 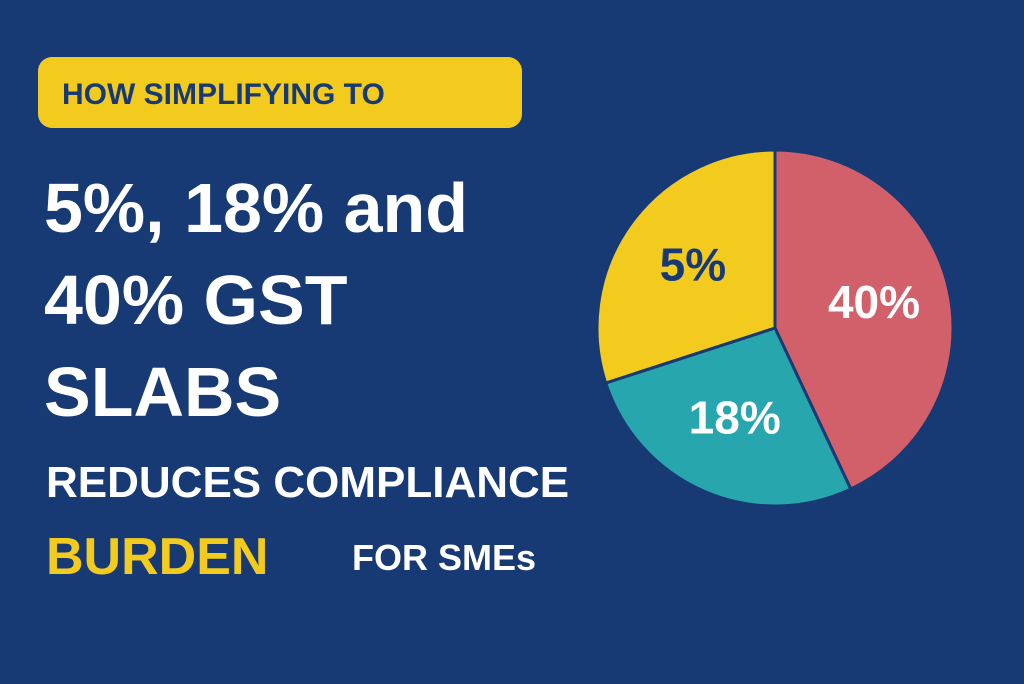 What do you see at coordinates (444, 557) in the screenshot?
I see `tail: FOR SMEs` at bounding box center [444, 557].